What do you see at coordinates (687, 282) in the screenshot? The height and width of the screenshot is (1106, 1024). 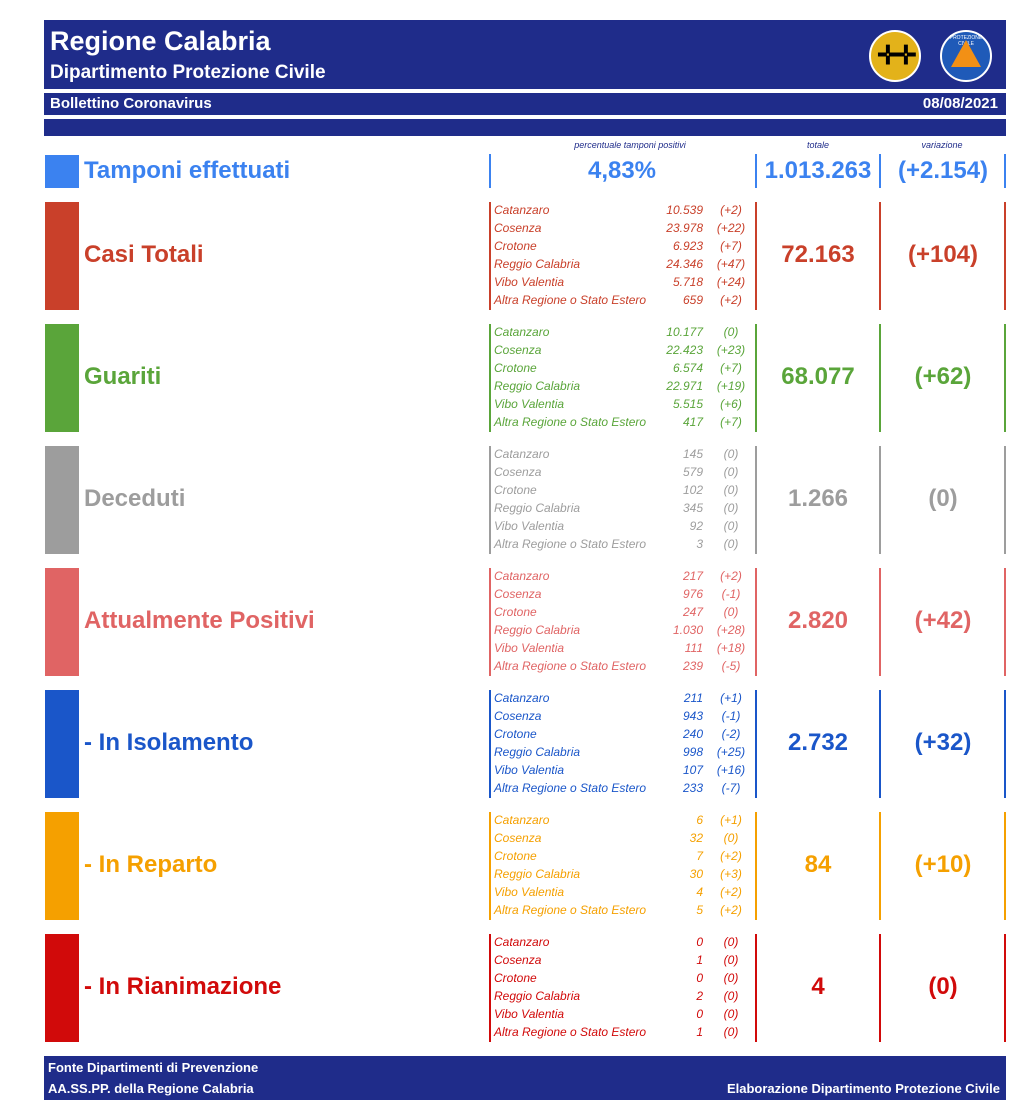 I see `province-value: 5.718` at bounding box center [687, 282].